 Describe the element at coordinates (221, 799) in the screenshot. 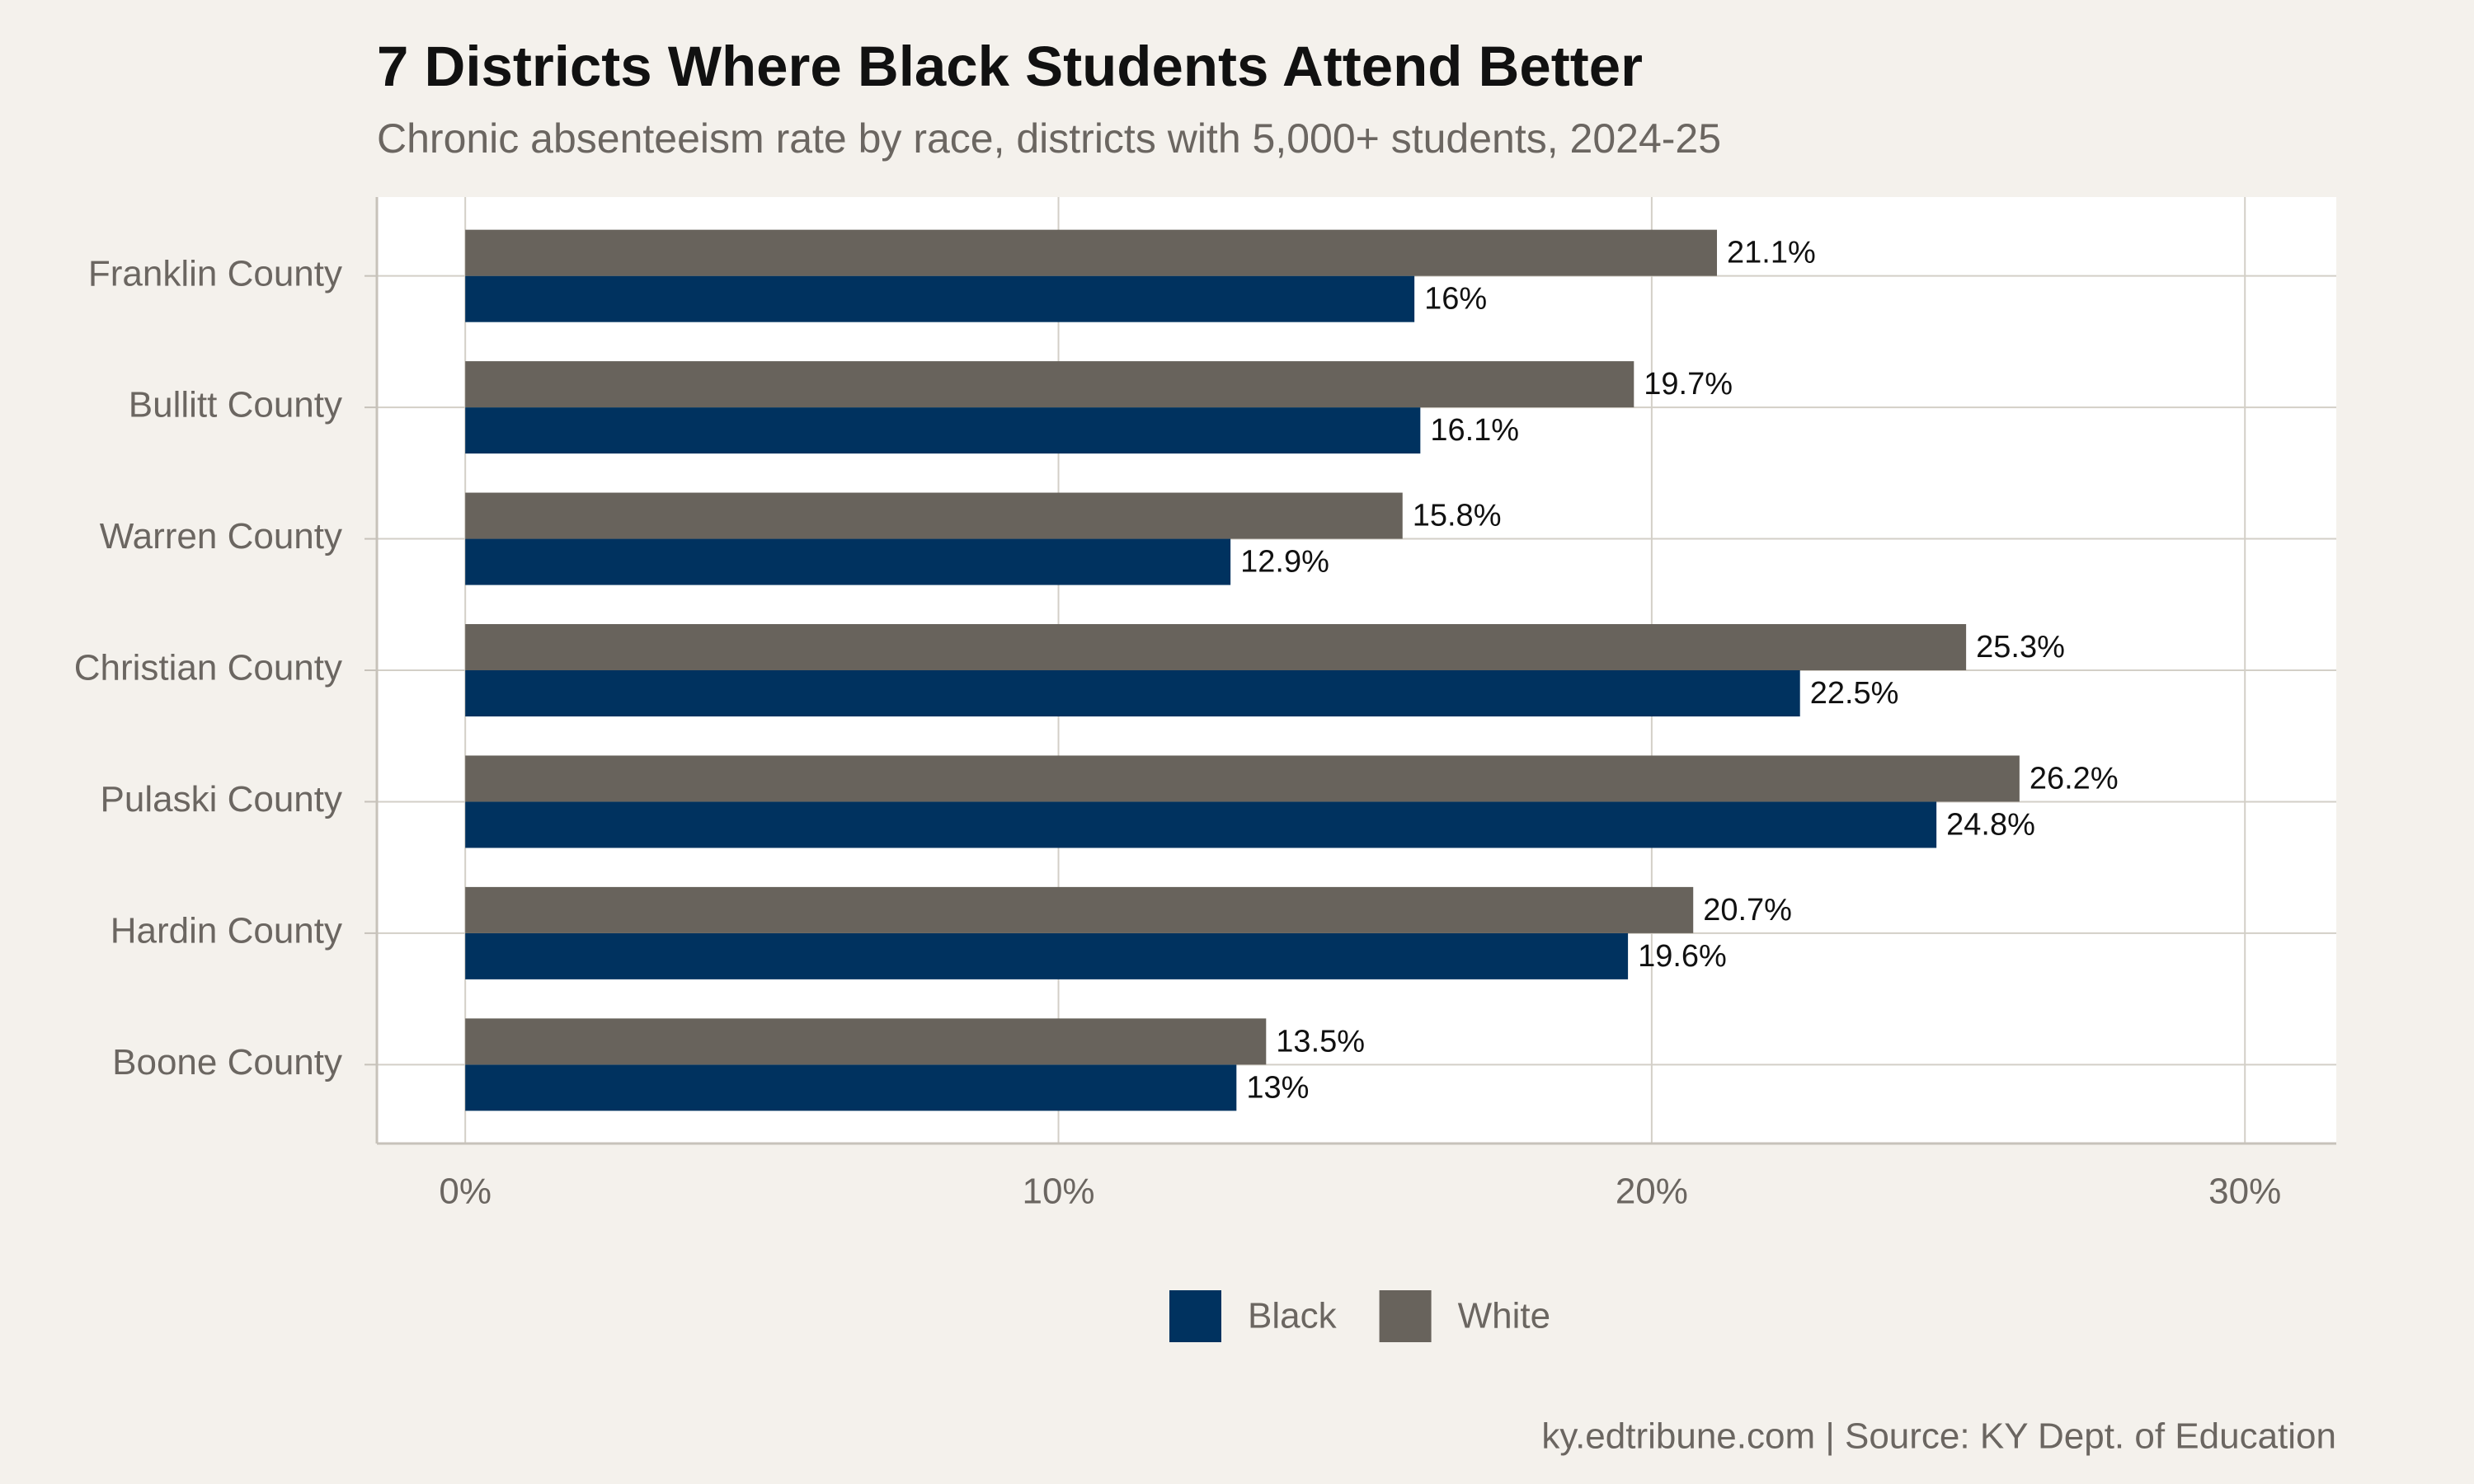

I see `y-tick-label: Pulaski County` at that location.